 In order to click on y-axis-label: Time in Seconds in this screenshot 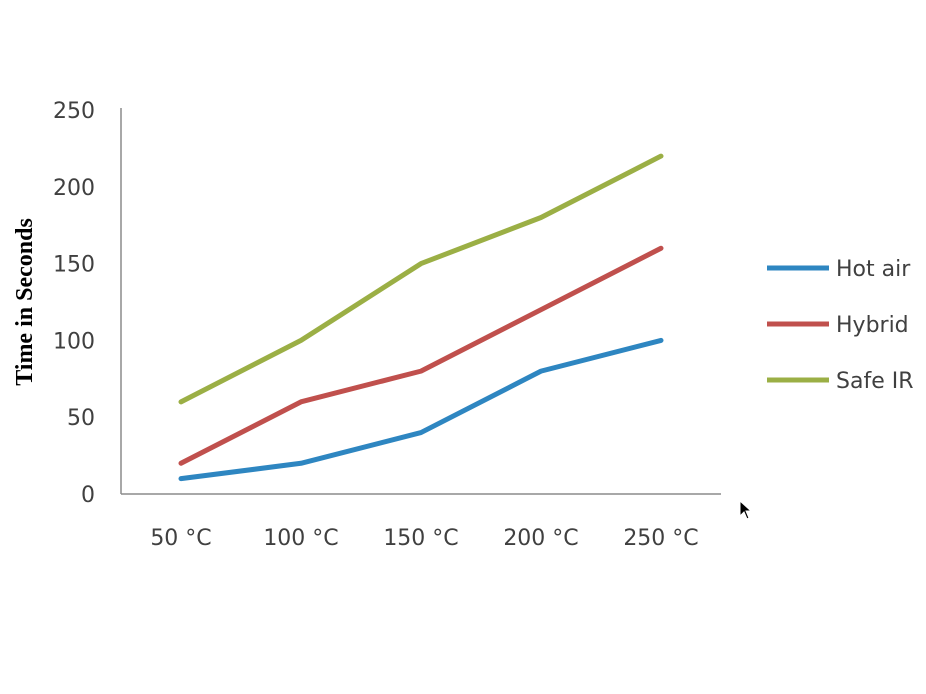, I will do `click(25, 302)`.